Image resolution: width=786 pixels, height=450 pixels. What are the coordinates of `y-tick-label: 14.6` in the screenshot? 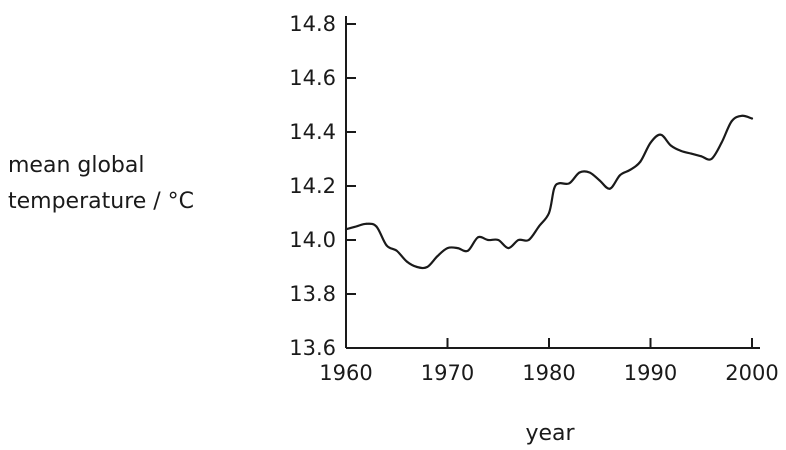 It's located at (312, 78).